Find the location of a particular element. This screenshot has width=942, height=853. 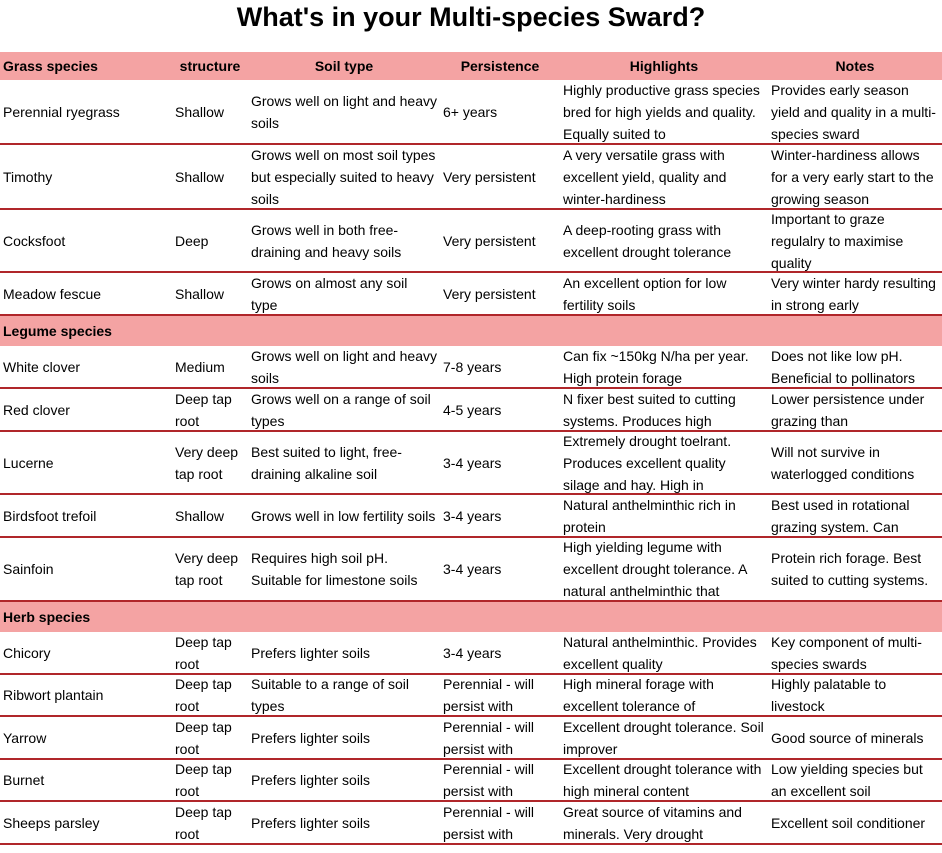

cell-text: Key component of multi-species swards is located at coordinates (846, 652).